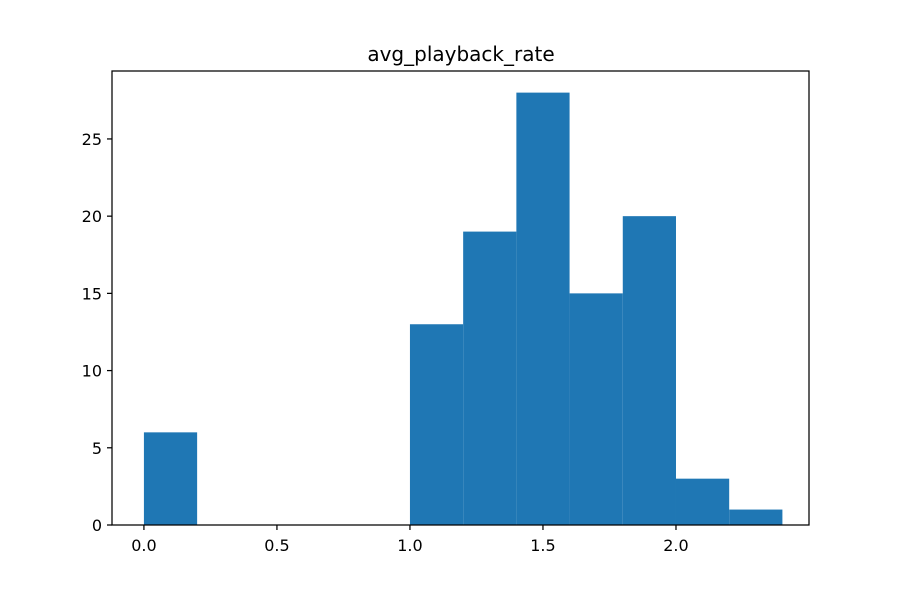 The image size is (900, 605). I want to click on x-tick-label-2: 1.0, so click(409, 545).